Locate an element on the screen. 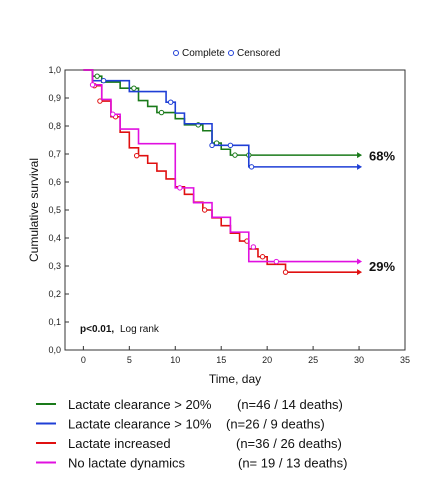 The width and height of the screenshot is (435, 500). log-rank-annotation: p<0.01, Log rank is located at coordinates (120, 329).